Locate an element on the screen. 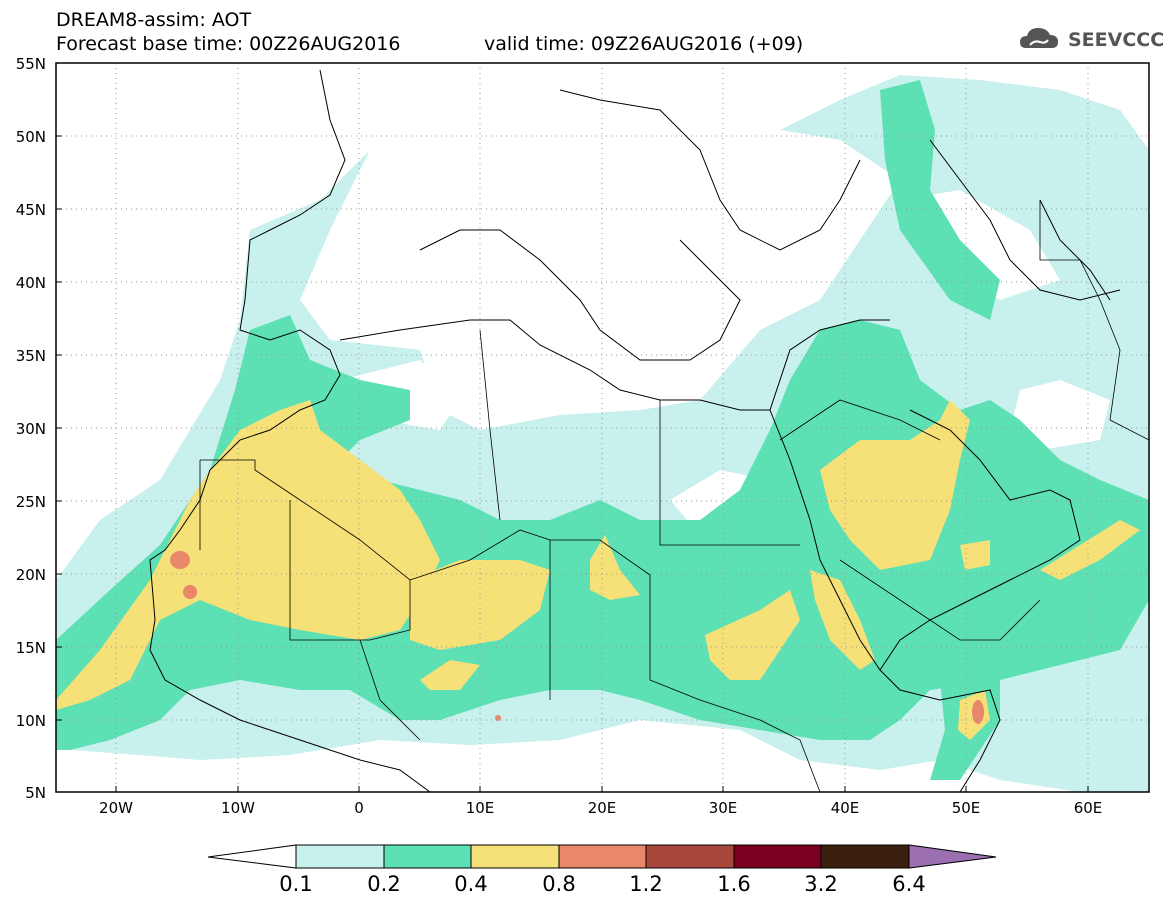  lat-label: 20N is located at coordinates (30, 575).